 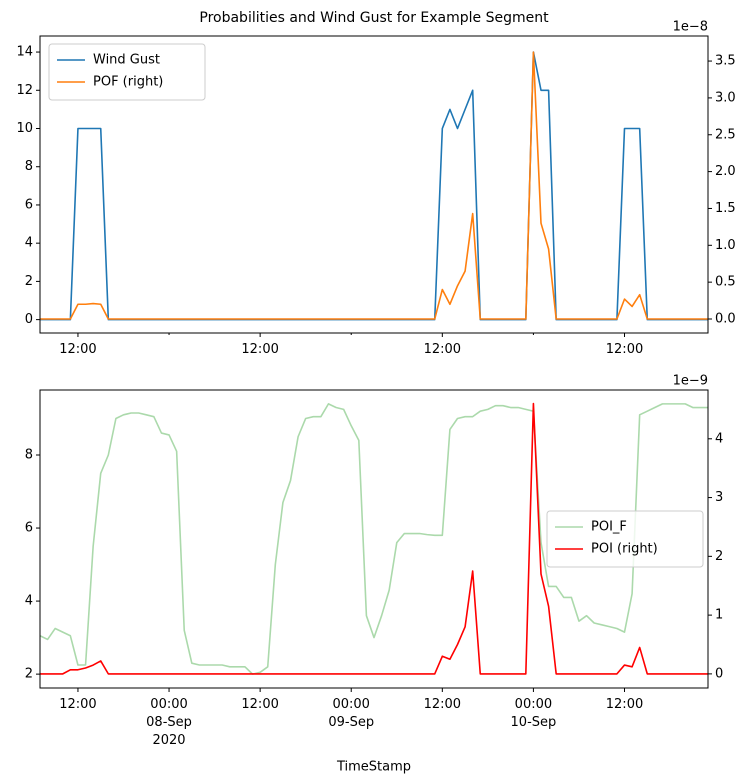 What do you see at coordinates (24, 52) in the screenshot?
I see `y-tick-label: 14` at bounding box center [24, 52].